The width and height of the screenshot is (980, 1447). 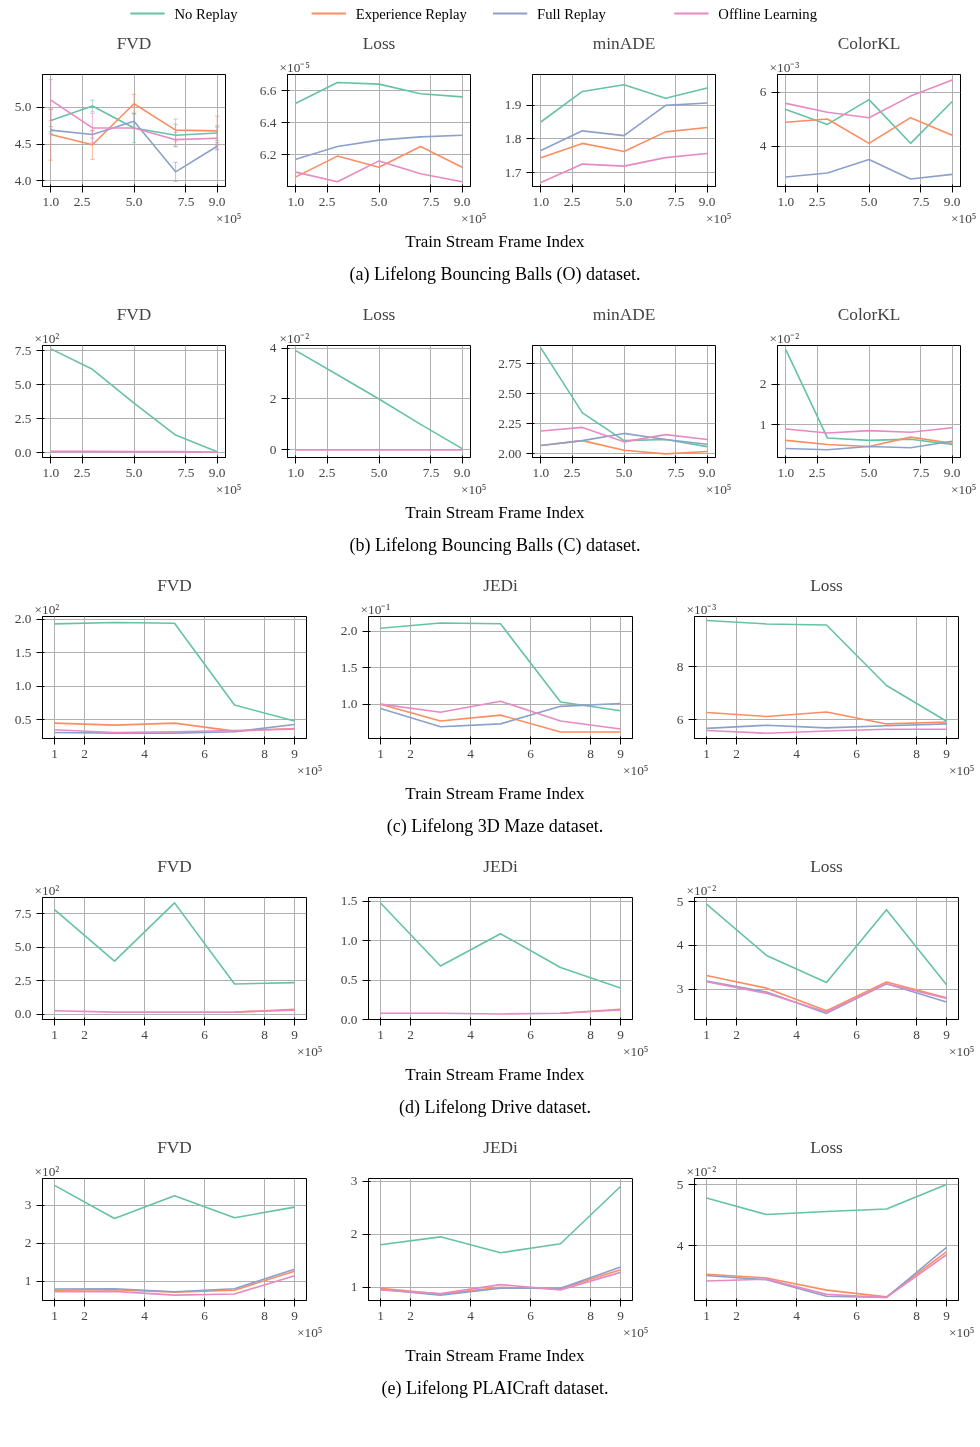 I want to click on y-axis-title: ×10⁻², so click(x=701, y=1171).